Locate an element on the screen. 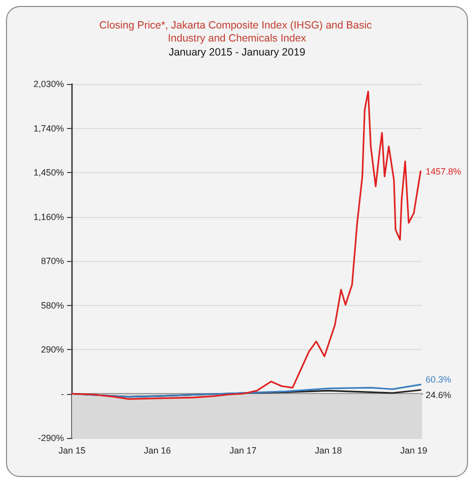  x-tick-label: Jan 18 is located at coordinates (328, 451).